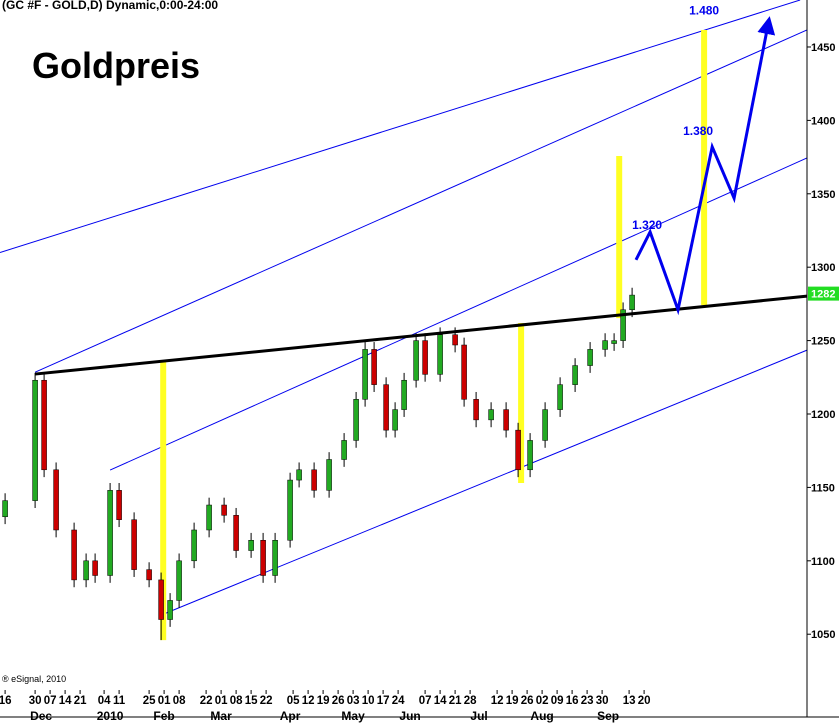  I want to click on x-tick-label: 12, so click(497, 701).